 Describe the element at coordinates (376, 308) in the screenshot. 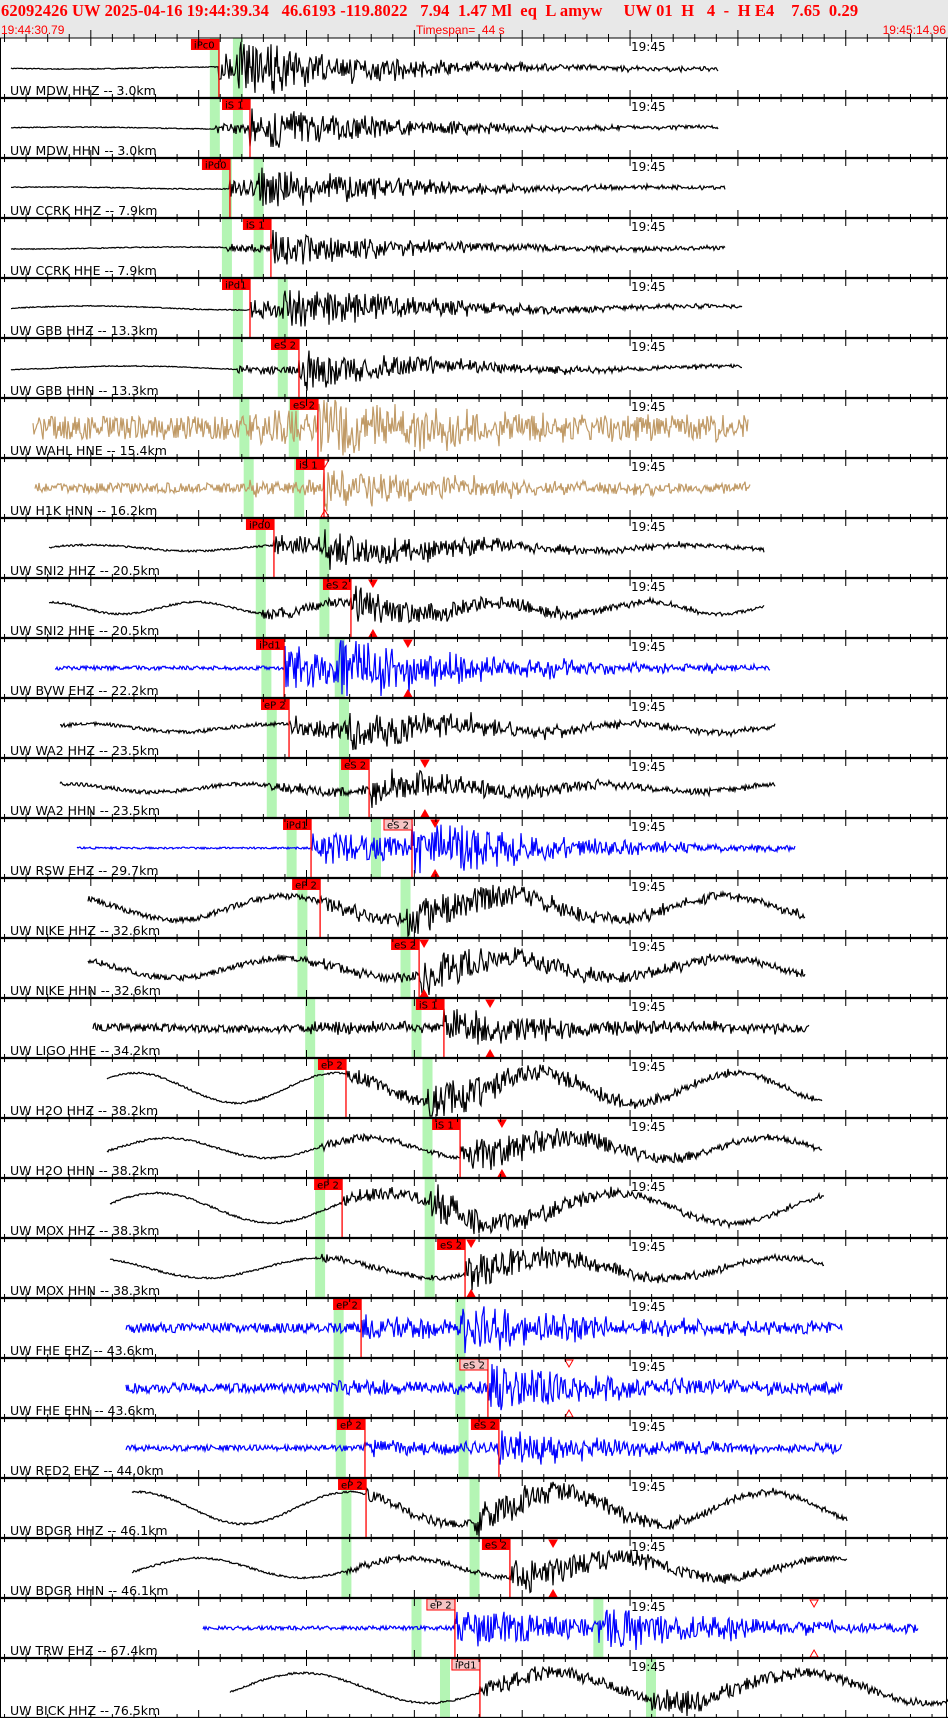

I see `trace-row: iPd1 19:45 UW GBB HHZ -- 13.3km` at that location.